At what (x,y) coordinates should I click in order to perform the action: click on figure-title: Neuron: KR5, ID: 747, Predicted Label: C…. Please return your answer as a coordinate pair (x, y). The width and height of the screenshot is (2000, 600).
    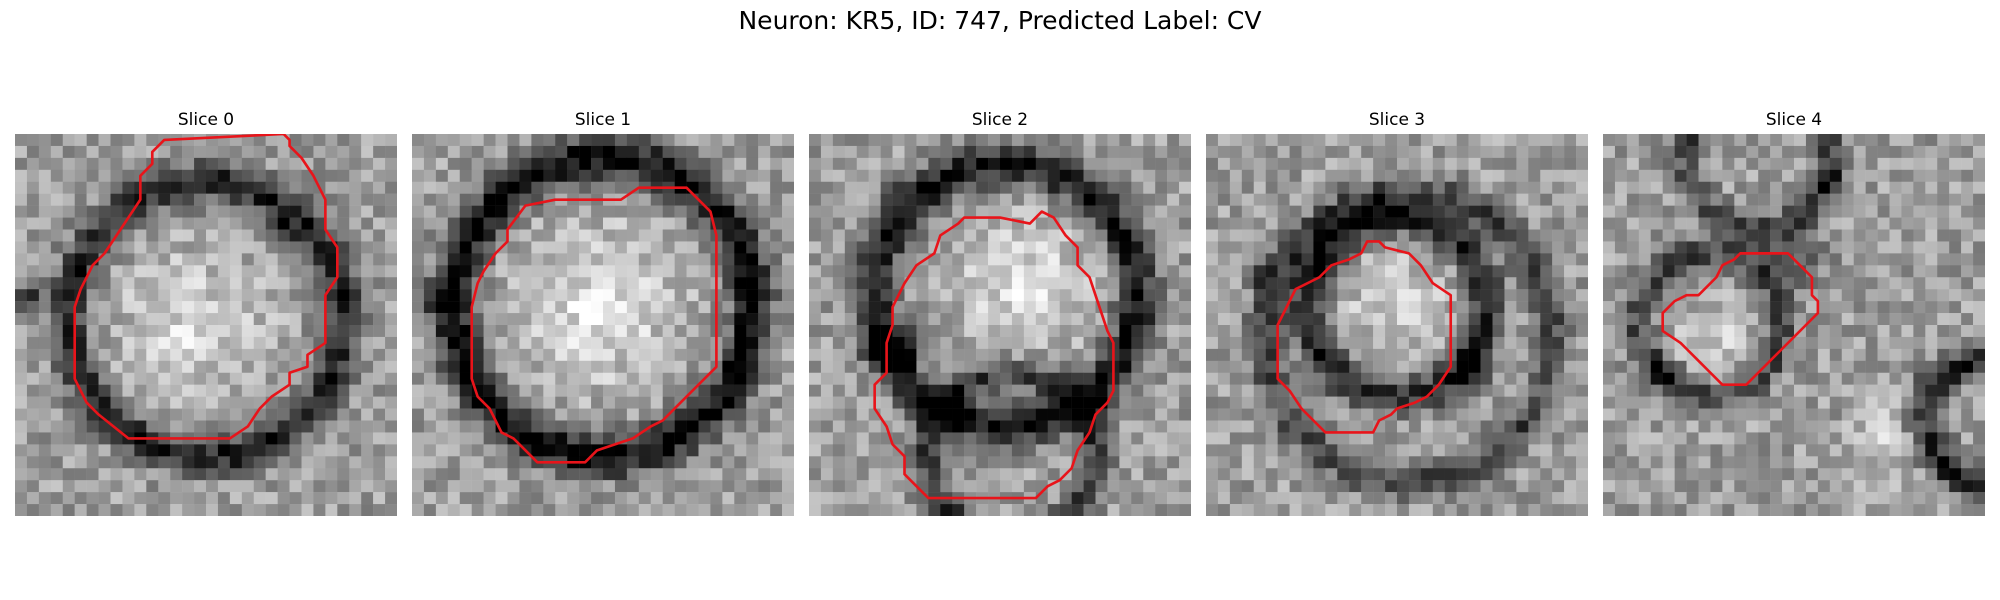
    Looking at the image, I should click on (1000, 20).